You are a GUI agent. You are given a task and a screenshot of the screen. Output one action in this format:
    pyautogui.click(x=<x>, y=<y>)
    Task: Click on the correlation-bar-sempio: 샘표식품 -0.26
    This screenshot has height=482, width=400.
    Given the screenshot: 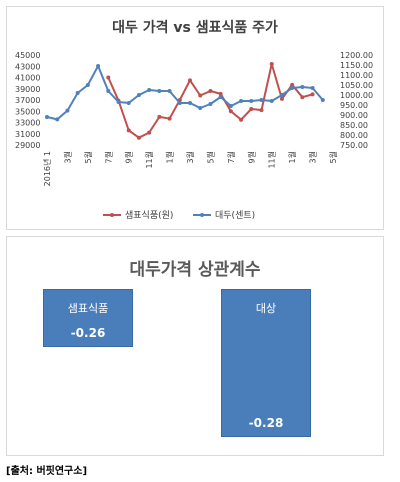 What is the action you would take?
    pyautogui.click(x=88, y=318)
    